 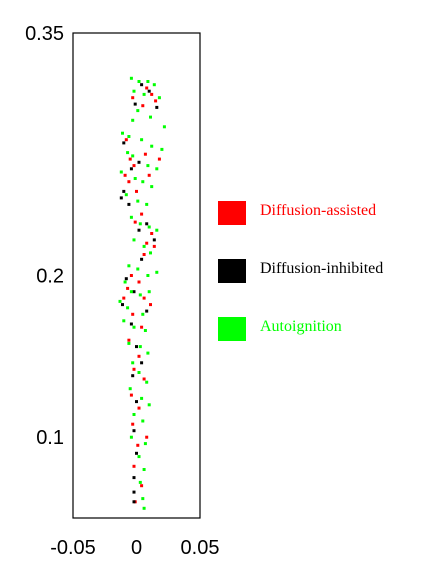 What do you see at coordinates (322, 268) in the screenshot?
I see `legend-label-diffusion-inhibited: Diffusion-inhibited` at bounding box center [322, 268].